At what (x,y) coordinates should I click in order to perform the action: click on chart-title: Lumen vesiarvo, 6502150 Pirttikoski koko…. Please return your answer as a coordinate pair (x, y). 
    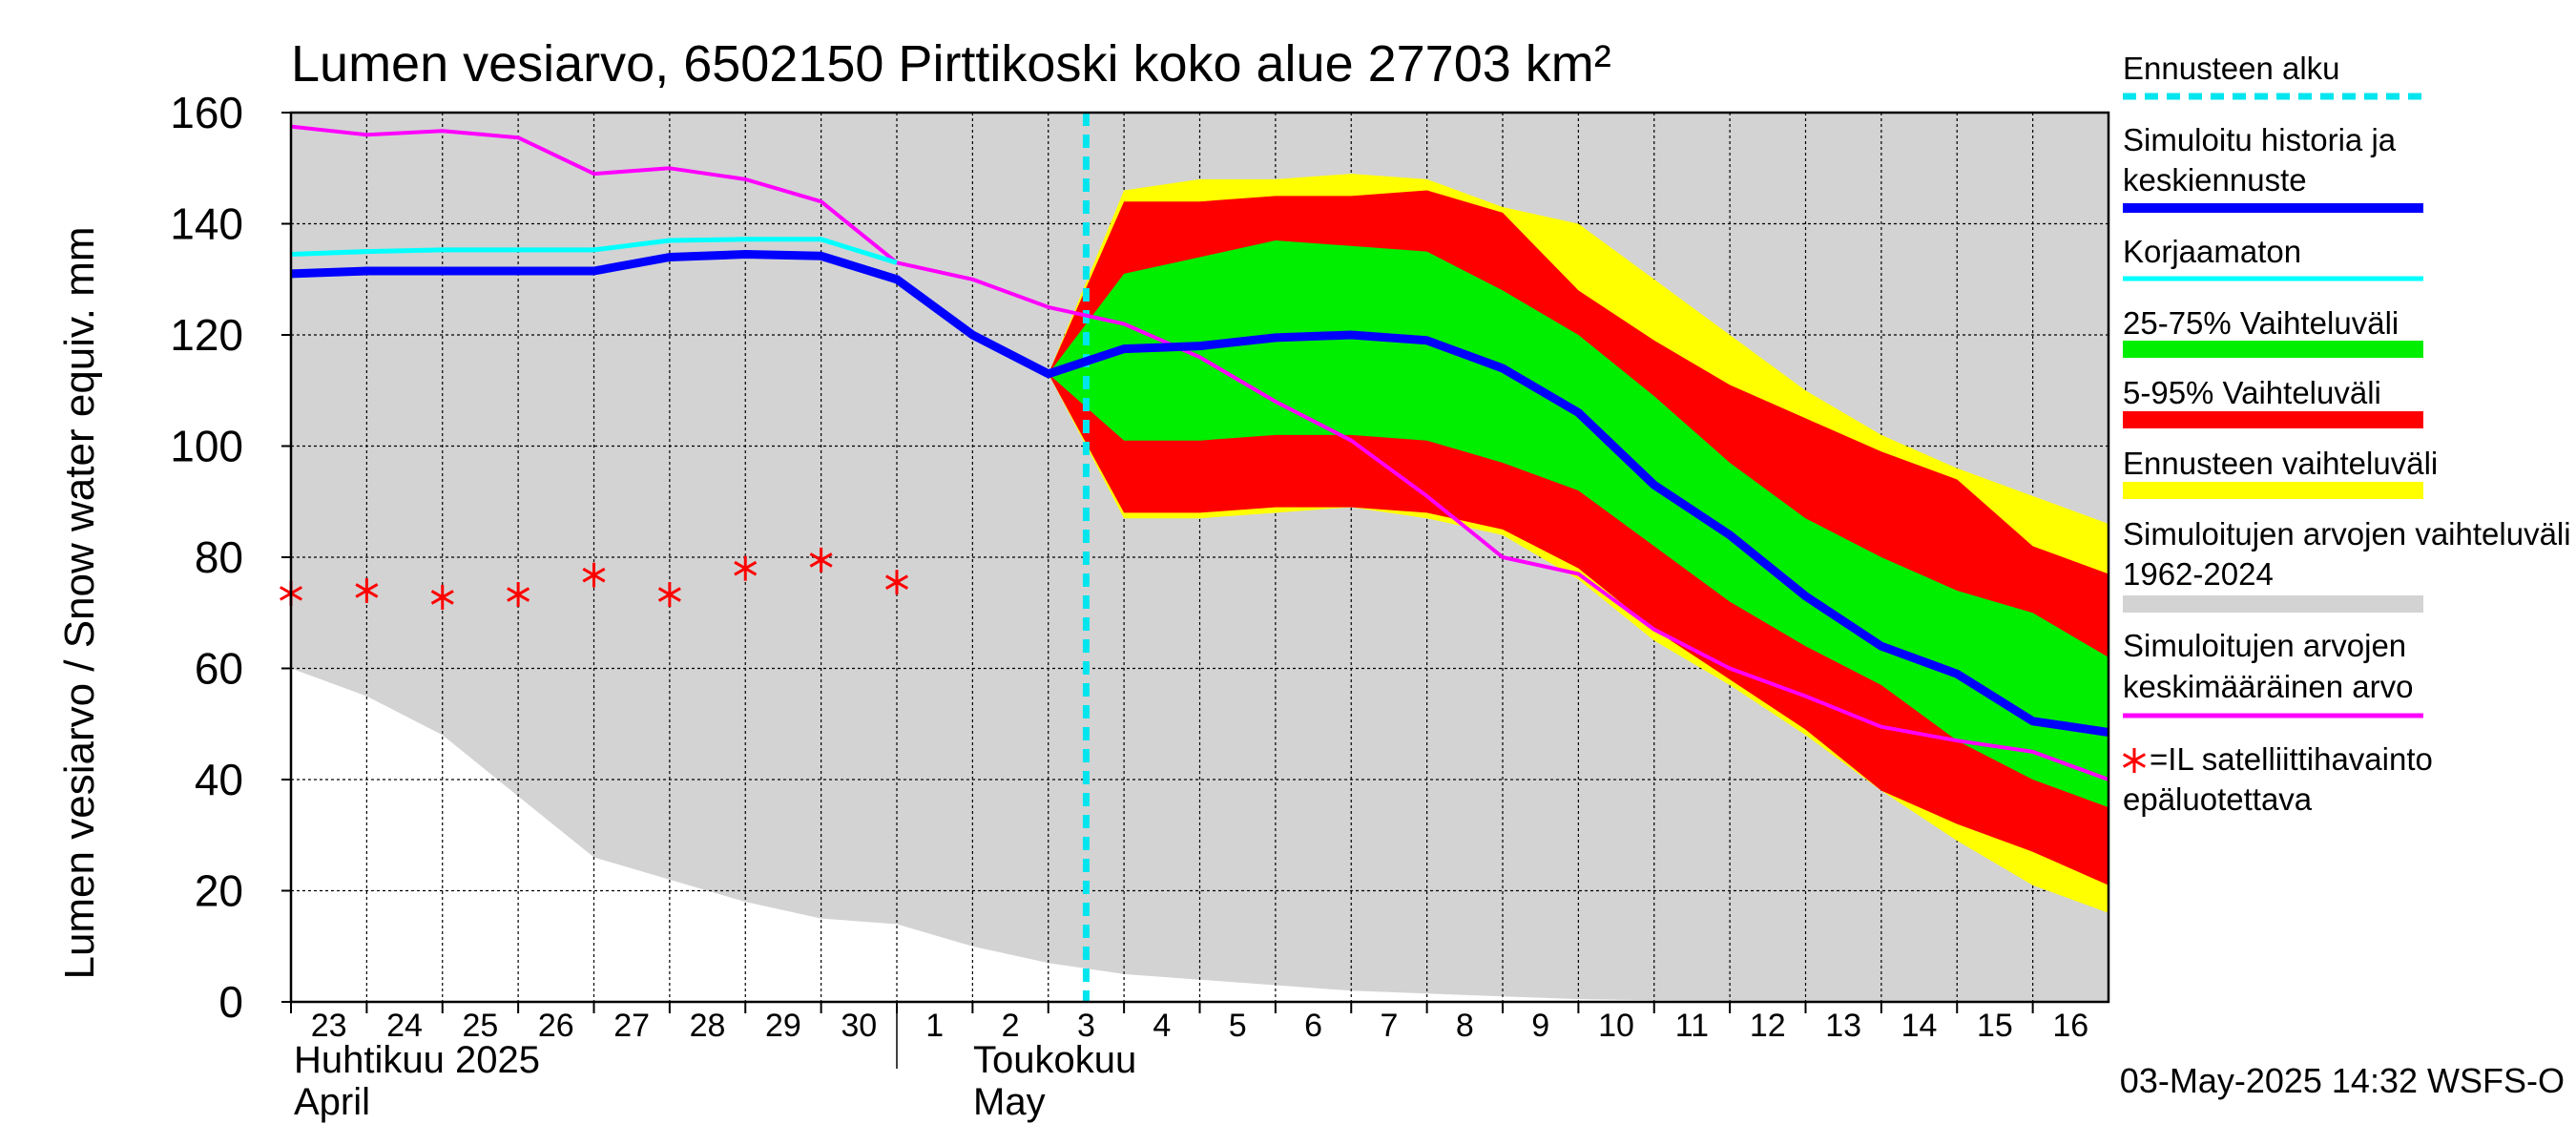
    Looking at the image, I should click on (951, 64).